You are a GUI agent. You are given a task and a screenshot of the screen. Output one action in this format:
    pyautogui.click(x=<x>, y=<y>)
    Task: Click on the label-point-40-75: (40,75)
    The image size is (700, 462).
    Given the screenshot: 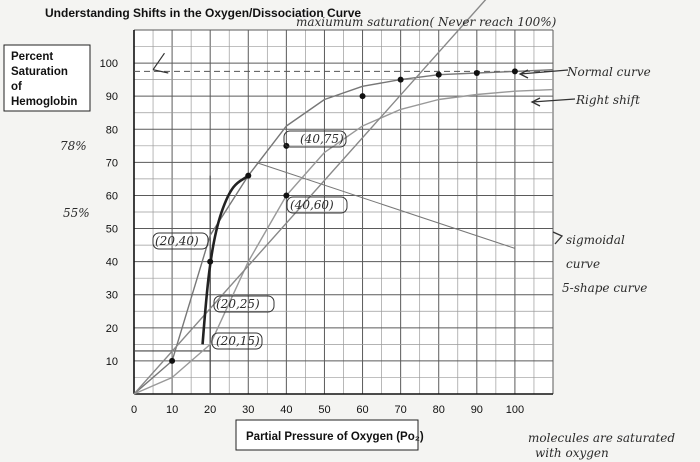 What is the action you would take?
    pyautogui.click(x=315, y=139)
    